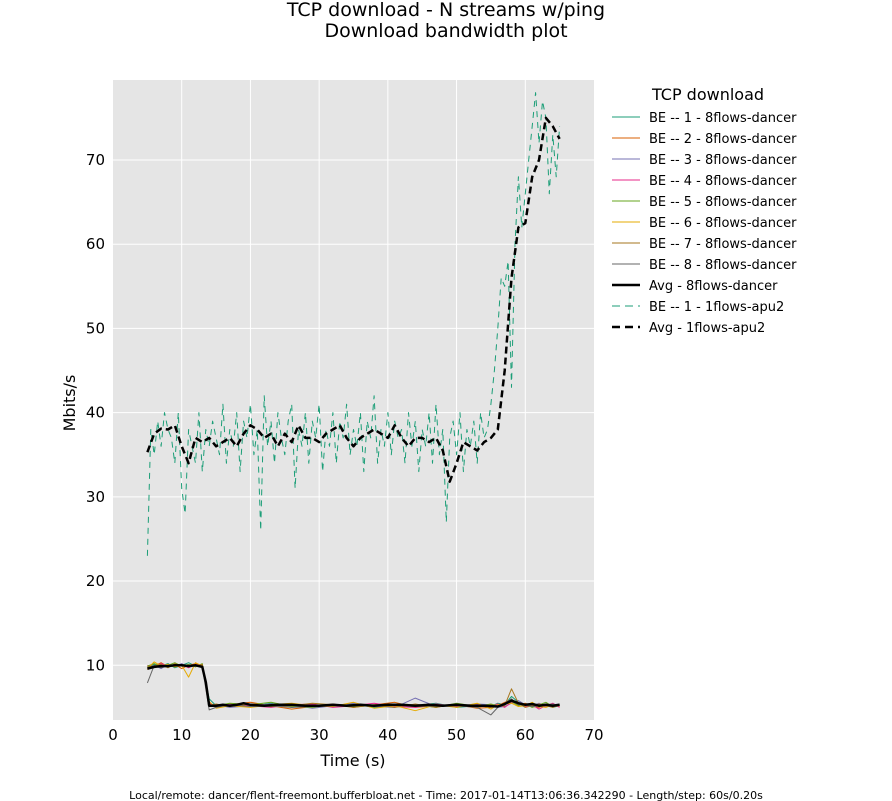  What do you see at coordinates (95, 328) in the screenshot?
I see `y-tick-label: 50` at bounding box center [95, 328].